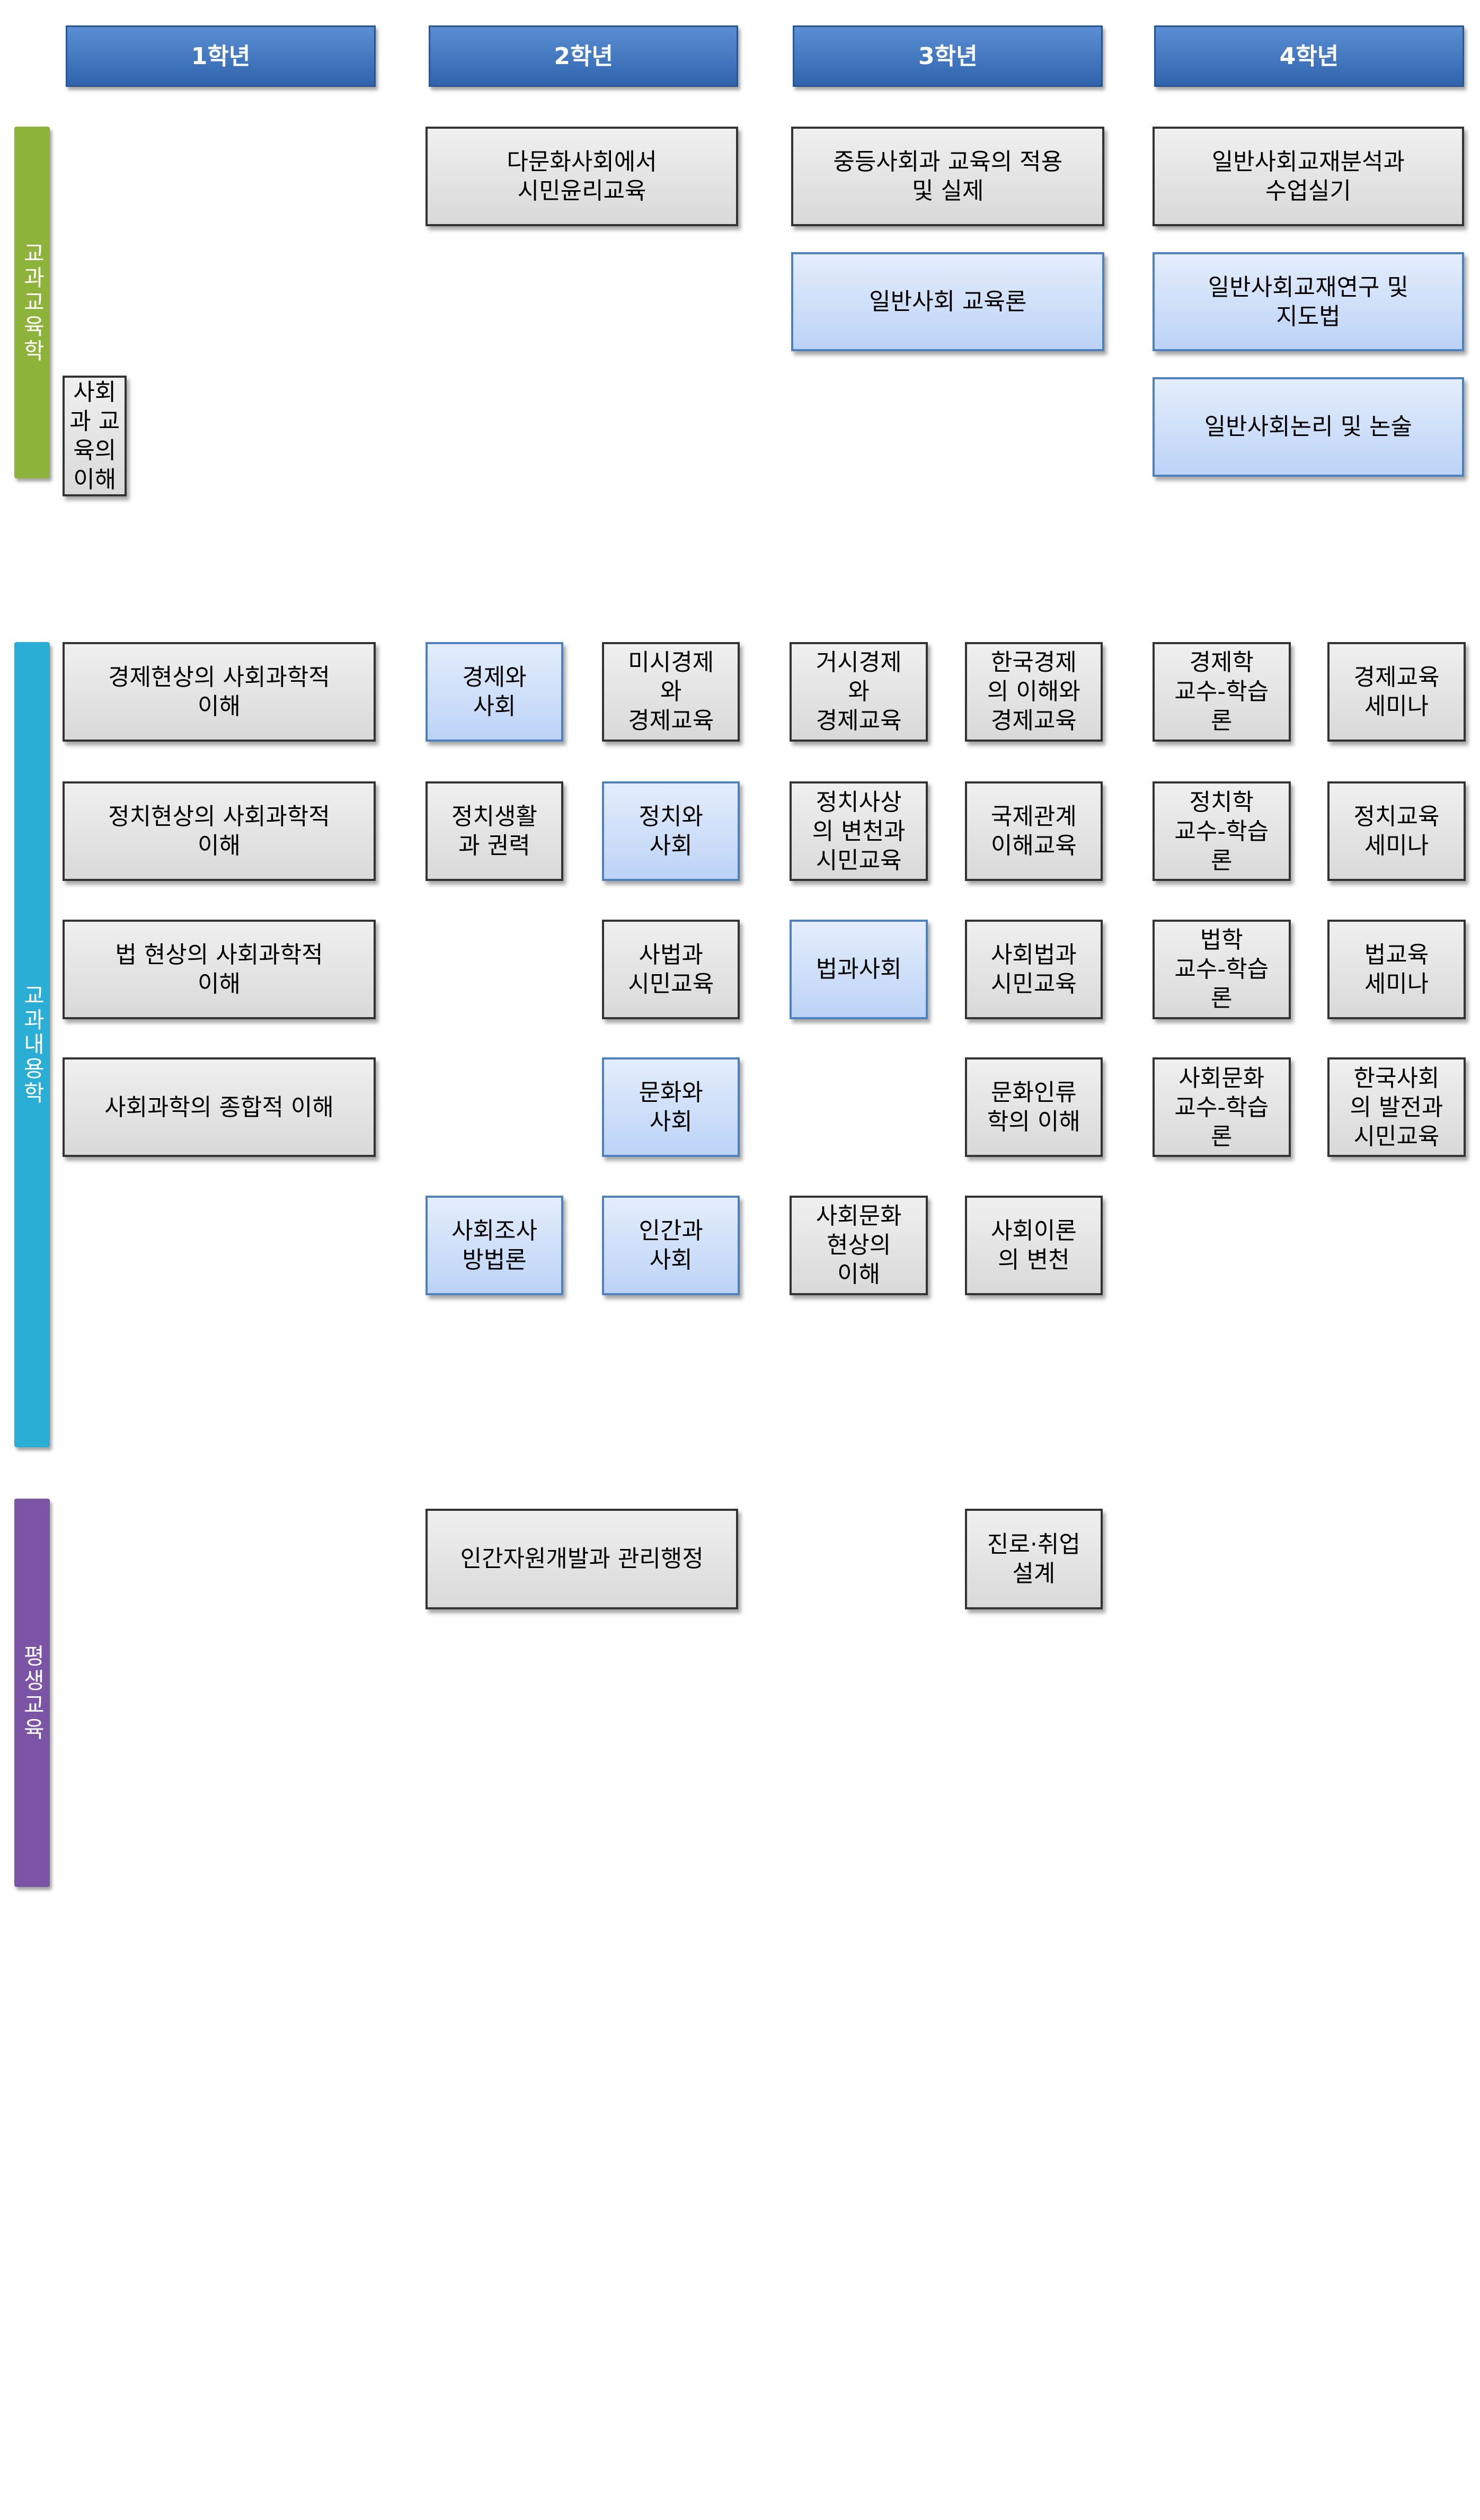 The image size is (1480, 2520). What do you see at coordinates (948, 177) in the screenshot?
I see `course-box: 중등사회과 교육의 적용 및 실제` at bounding box center [948, 177].